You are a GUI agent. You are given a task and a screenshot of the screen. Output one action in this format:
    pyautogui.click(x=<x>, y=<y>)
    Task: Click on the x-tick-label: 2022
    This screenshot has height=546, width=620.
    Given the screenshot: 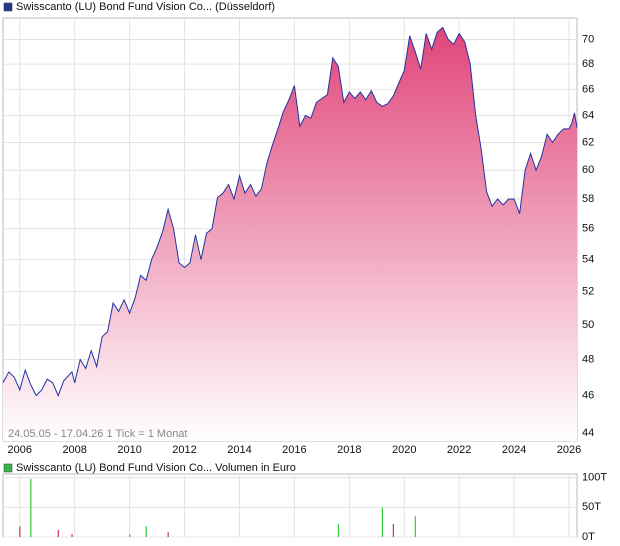 What is the action you would take?
    pyautogui.click(x=459, y=450)
    